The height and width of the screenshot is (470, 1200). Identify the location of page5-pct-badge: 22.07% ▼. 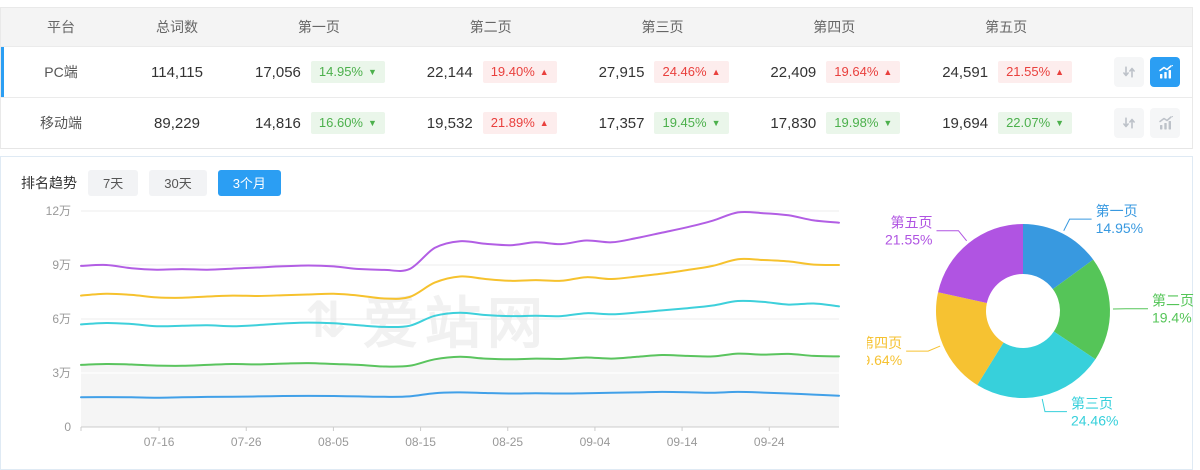
(1035, 123).